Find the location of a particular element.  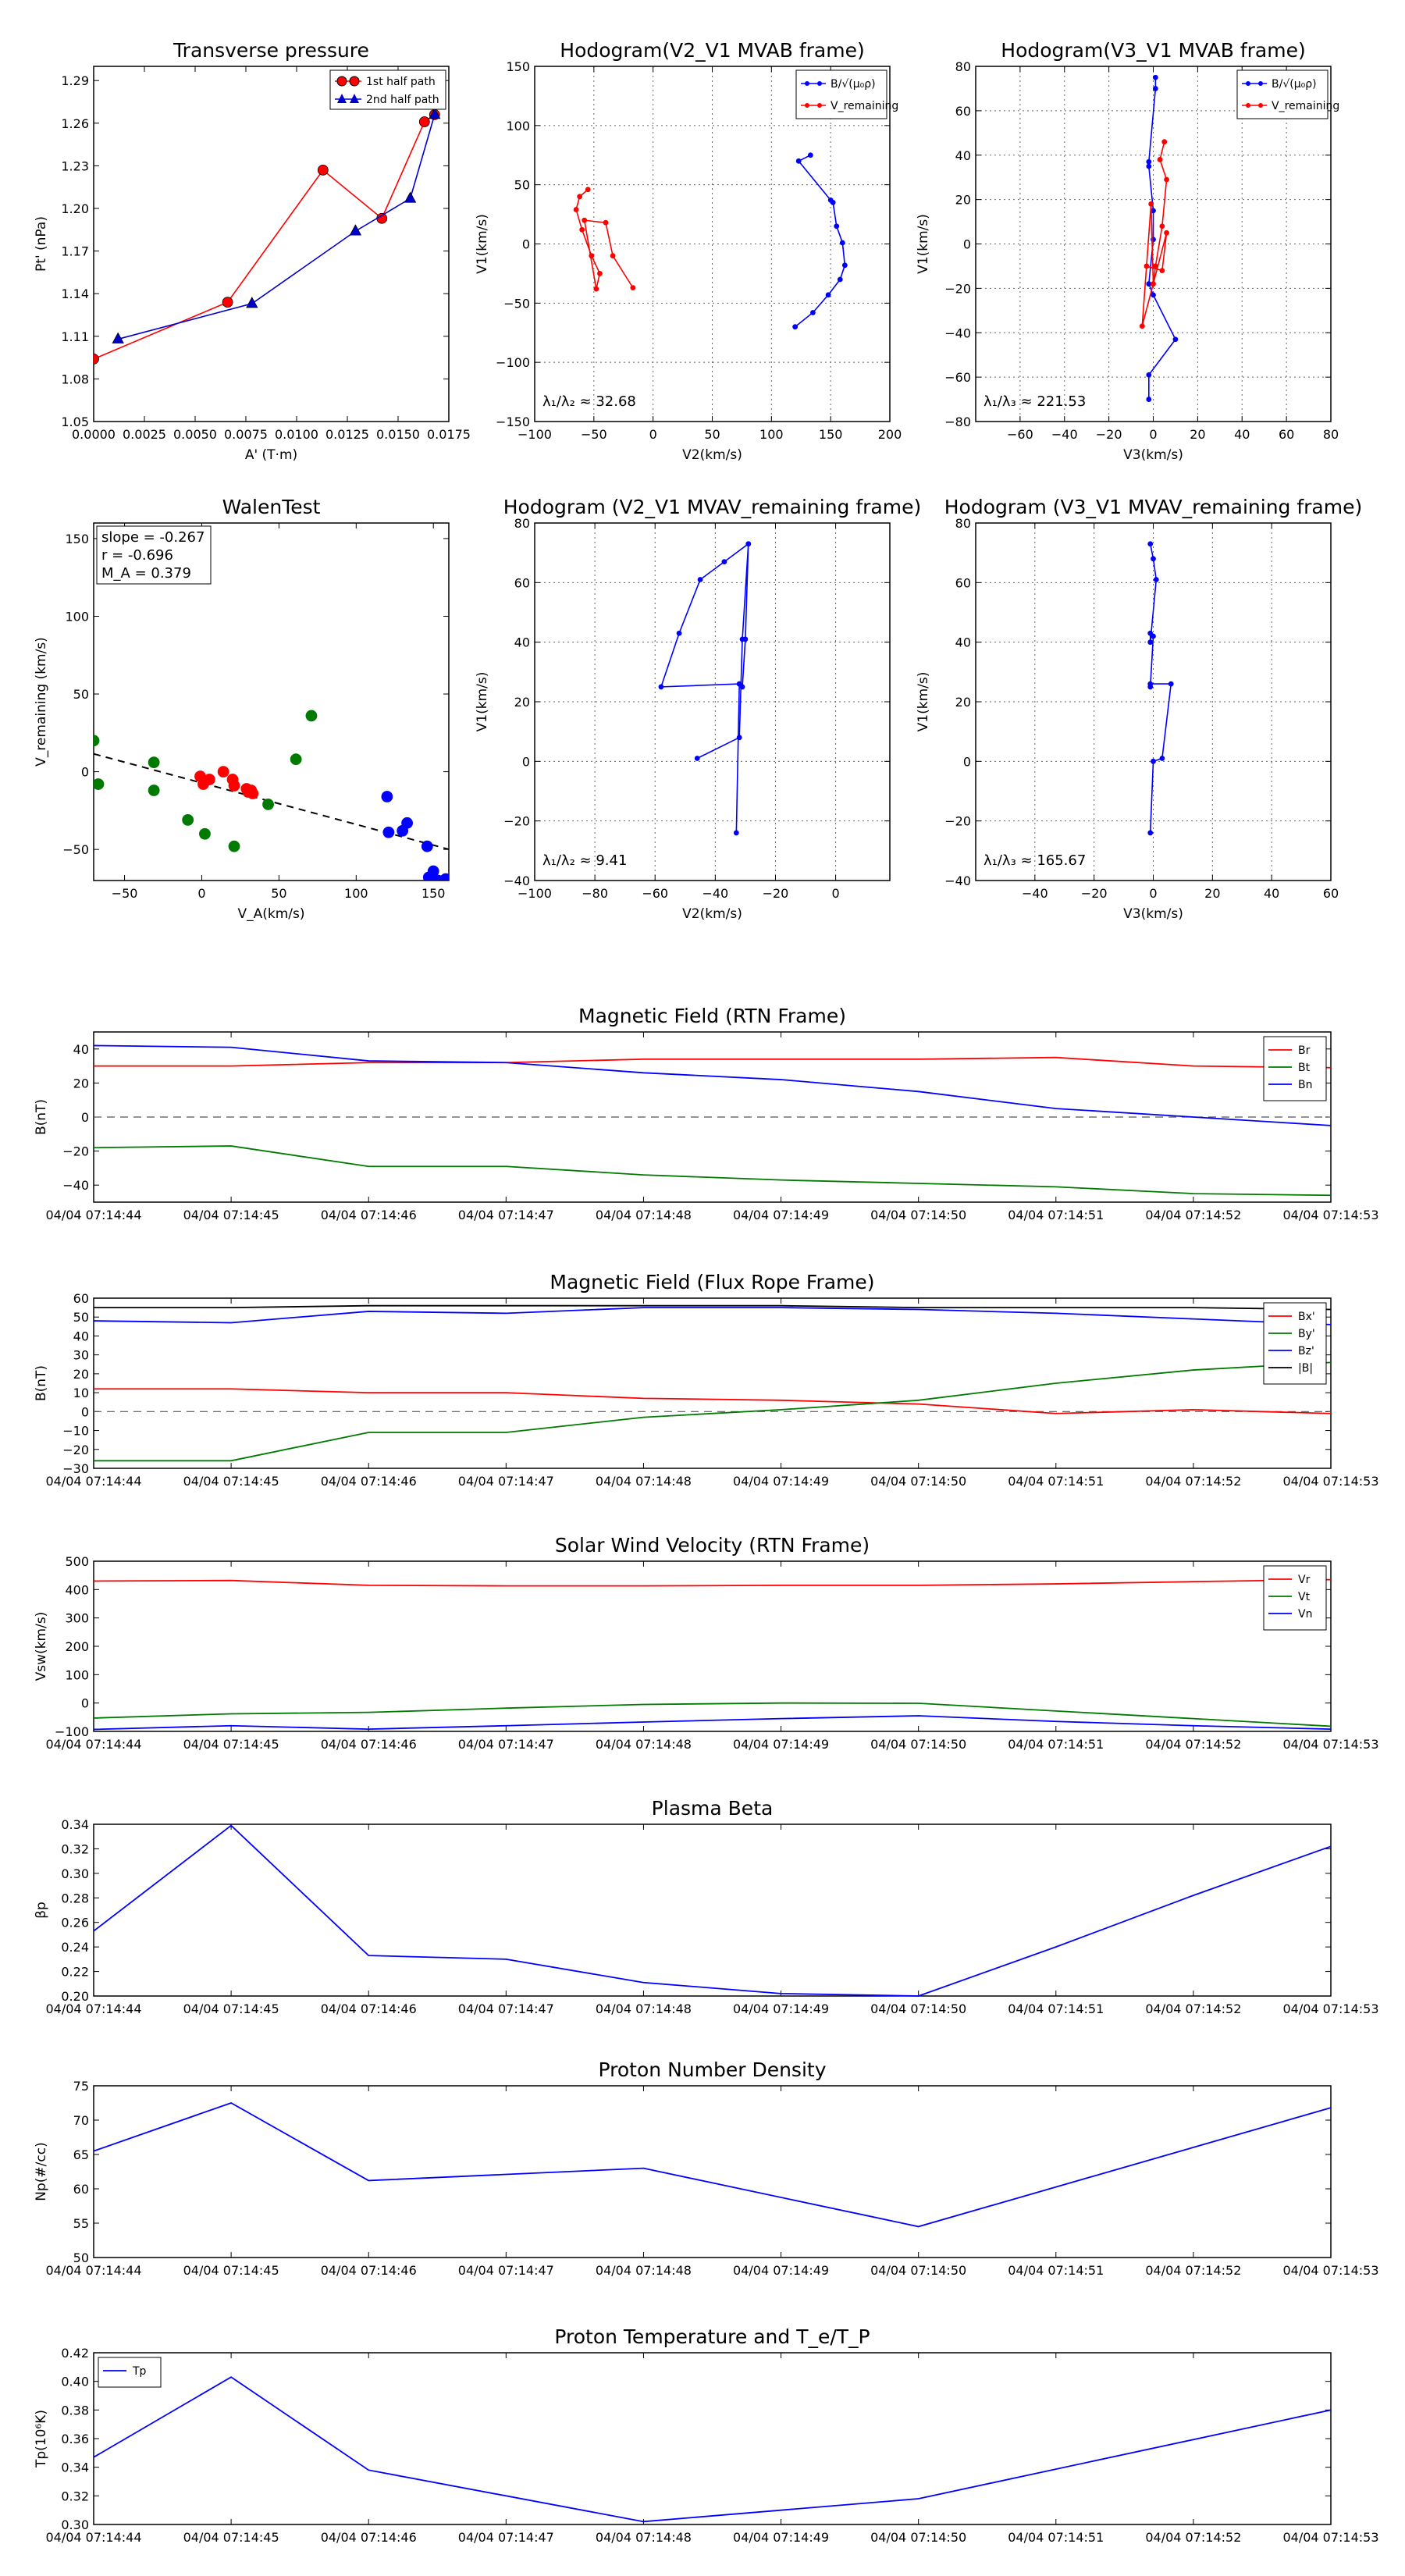

y-tick-label: 20 is located at coordinates (963, 702).